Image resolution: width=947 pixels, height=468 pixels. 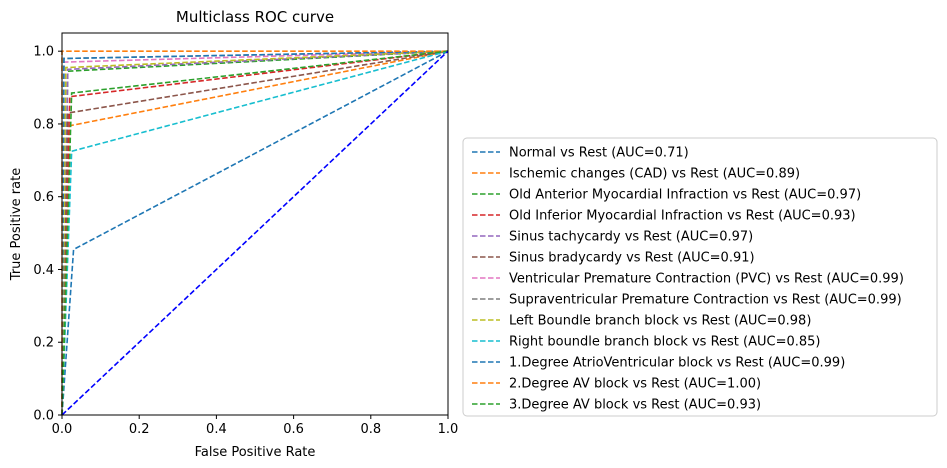 What do you see at coordinates (43, 270) in the screenshot?
I see `y-tick-label: 0.4` at bounding box center [43, 270].